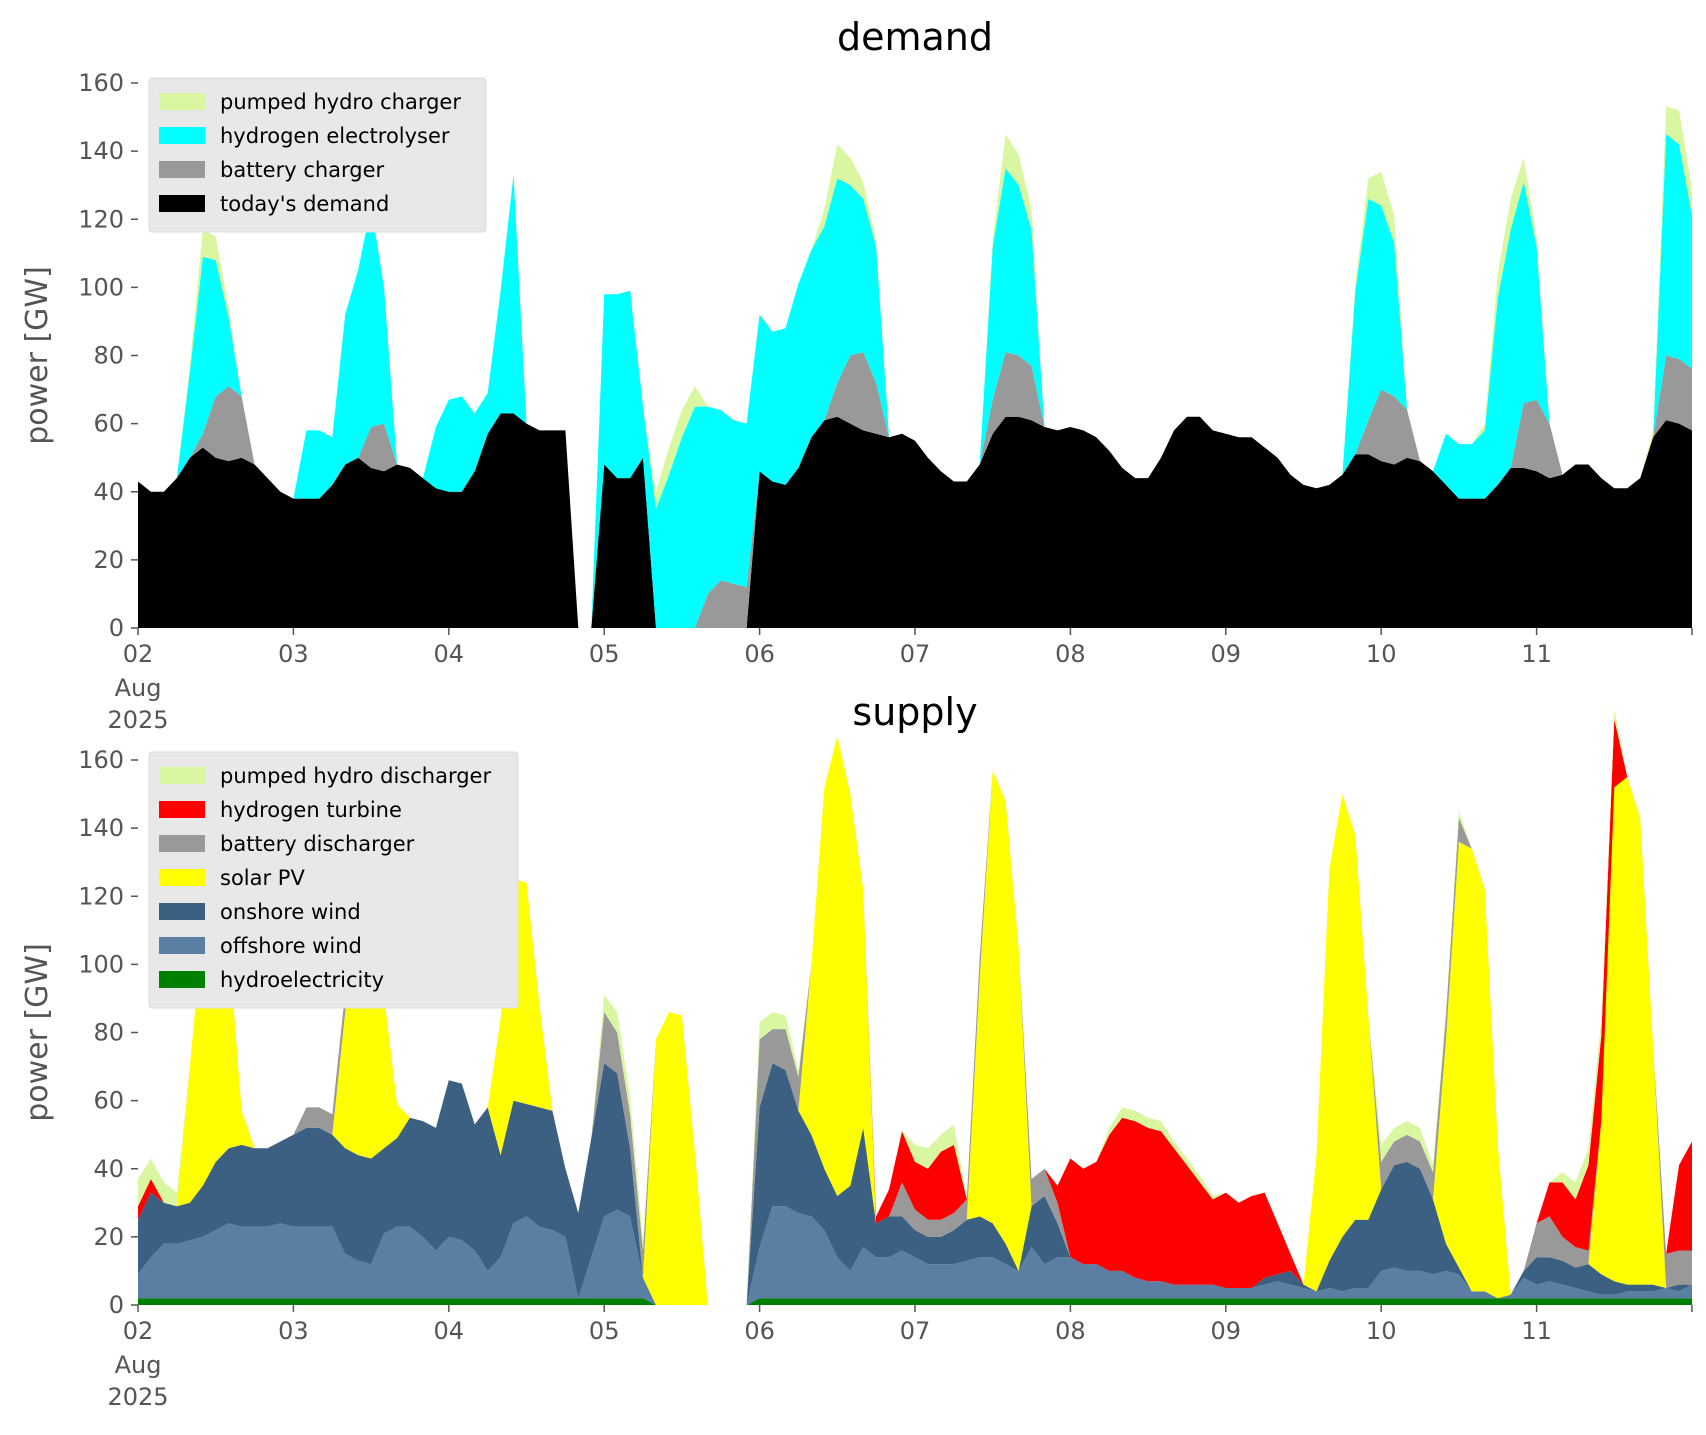 The width and height of the screenshot is (1706, 1435). What do you see at coordinates (915, 520) in the screenshot?
I see `series-area-today-s-demand` at bounding box center [915, 520].